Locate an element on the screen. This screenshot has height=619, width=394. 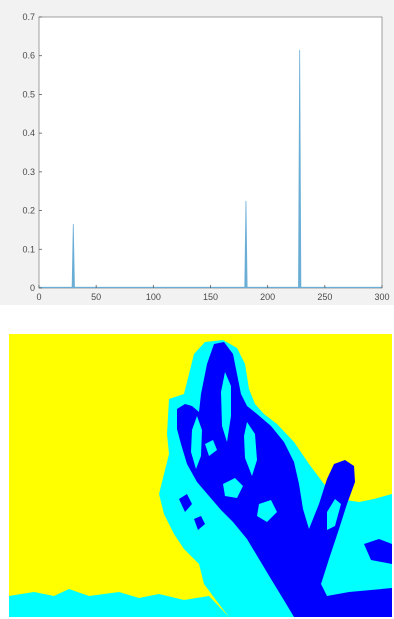
x-tick-label: 300 is located at coordinates (381, 297).